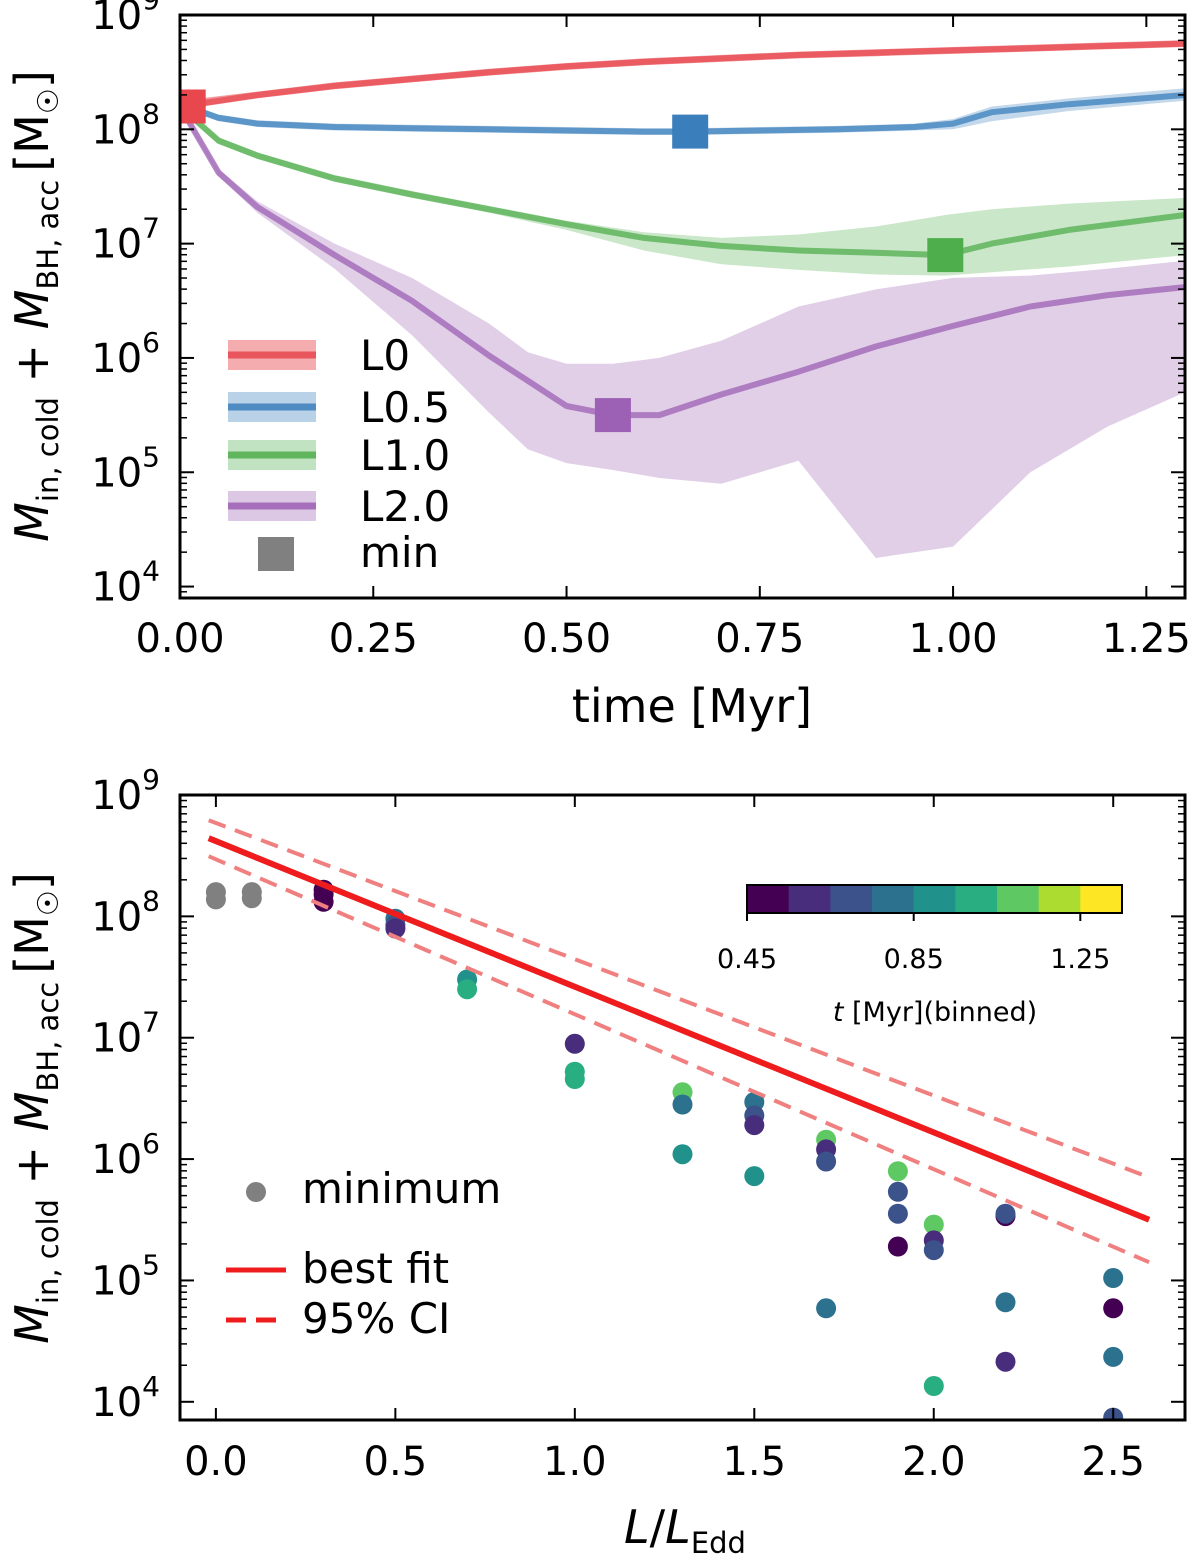 Image resolution: width=1200 pixels, height=1558 pixels. I want to click on bottom-x-tick-label: 1.0, so click(575, 1462).